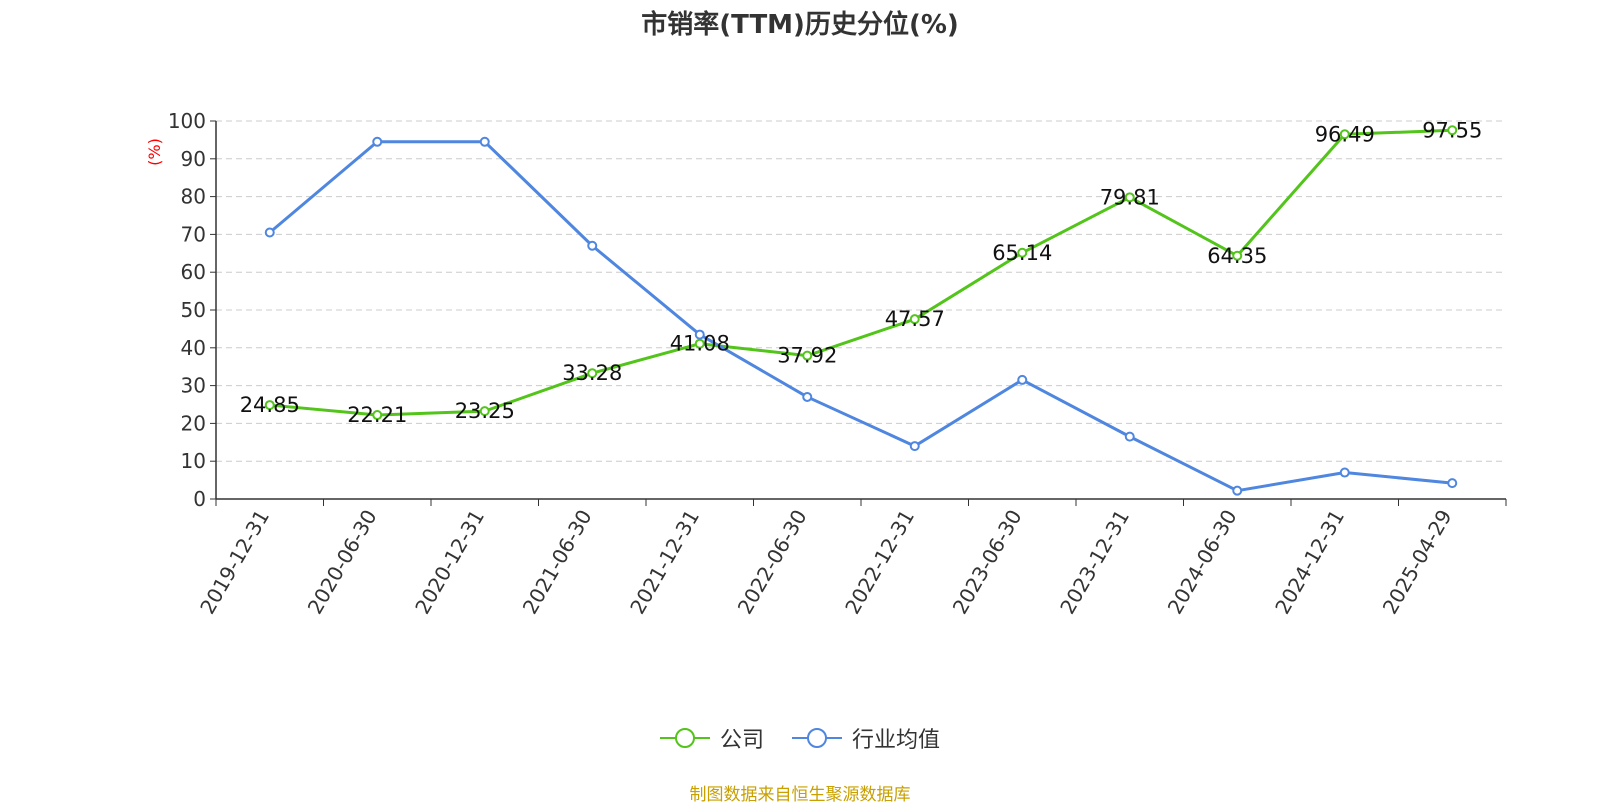 This screenshot has height=805, width=1600. What do you see at coordinates (1094, 562) in the screenshot?
I see `x-tick-label: 2023-12-31` at bounding box center [1094, 562].